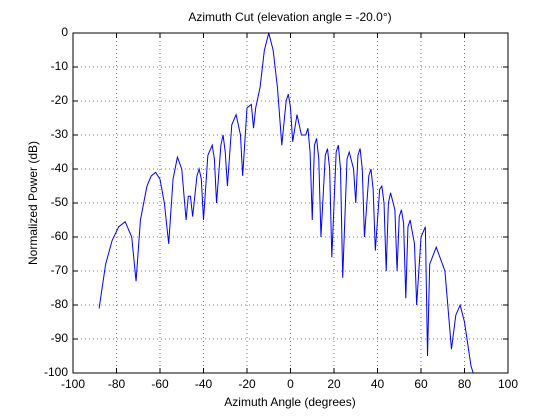 The width and height of the screenshot is (560, 420). I want to click on y-tick-label: -30, so click(60, 134).